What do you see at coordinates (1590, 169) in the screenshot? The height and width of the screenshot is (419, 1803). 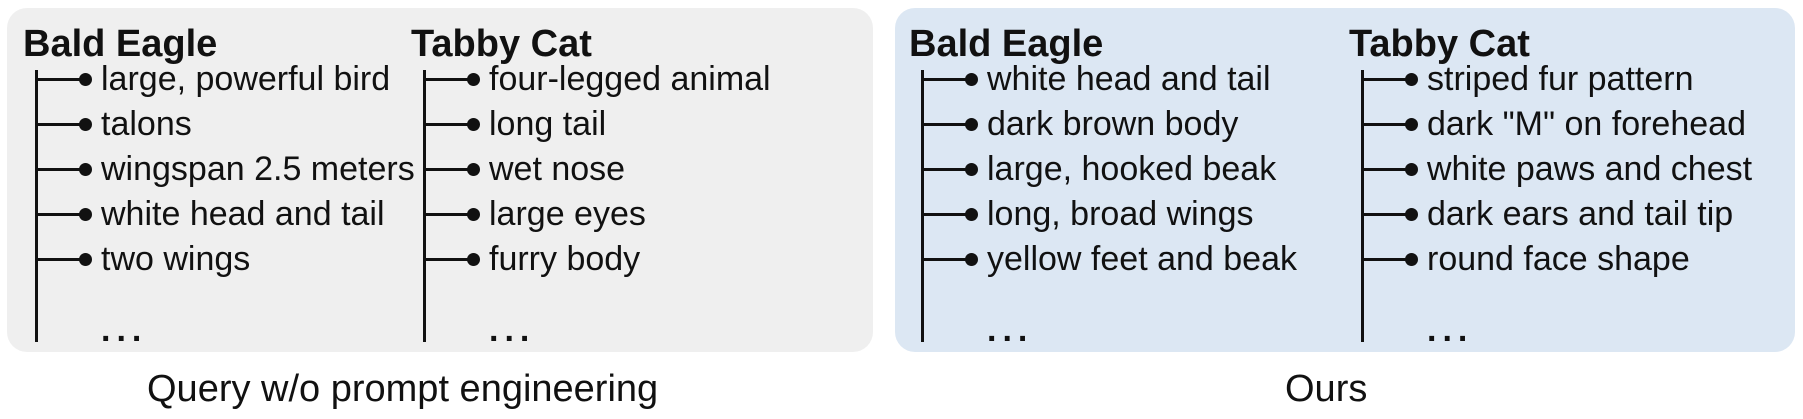 I see `item-label: white paws and chest` at bounding box center [1590, 169].